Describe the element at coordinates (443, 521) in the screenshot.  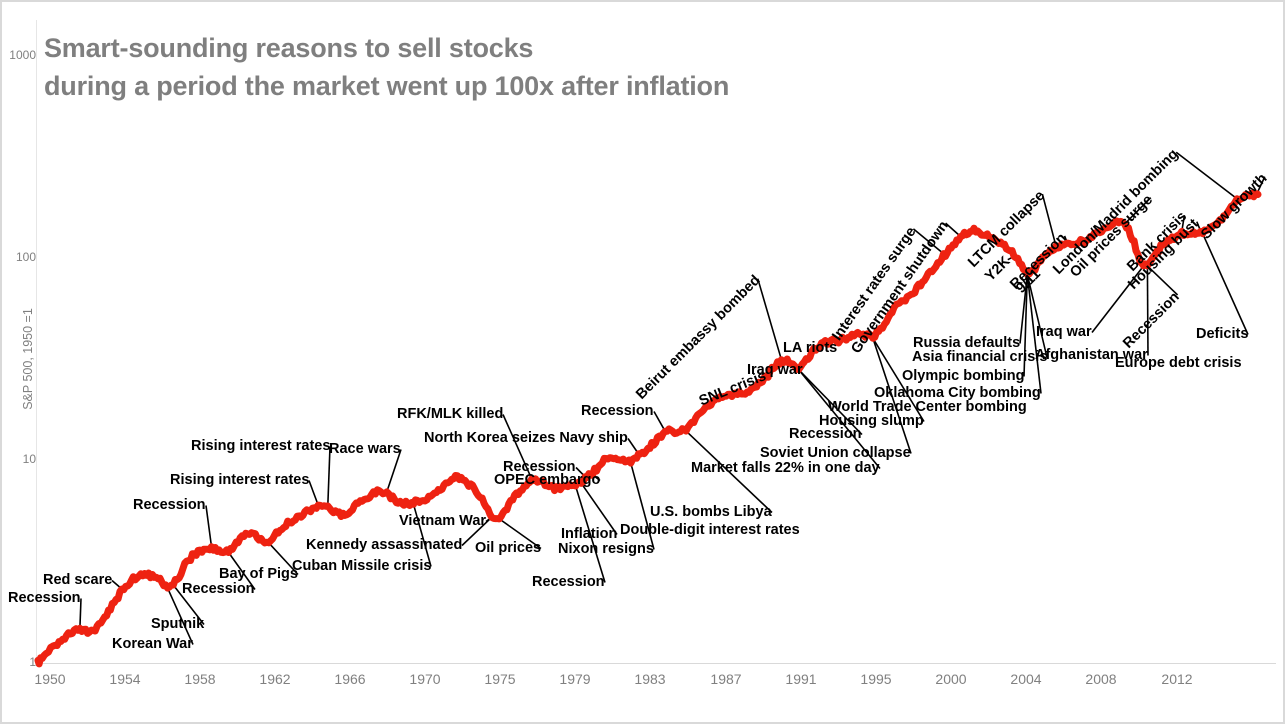
I see `annotation-label: Vietnam War` at that location.